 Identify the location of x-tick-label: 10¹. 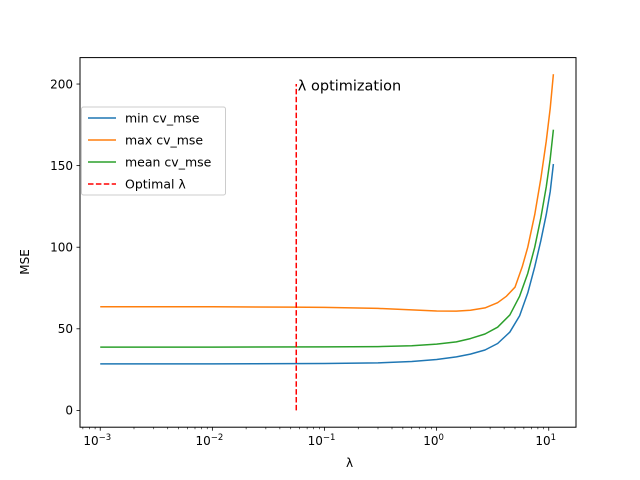
(545, 440).